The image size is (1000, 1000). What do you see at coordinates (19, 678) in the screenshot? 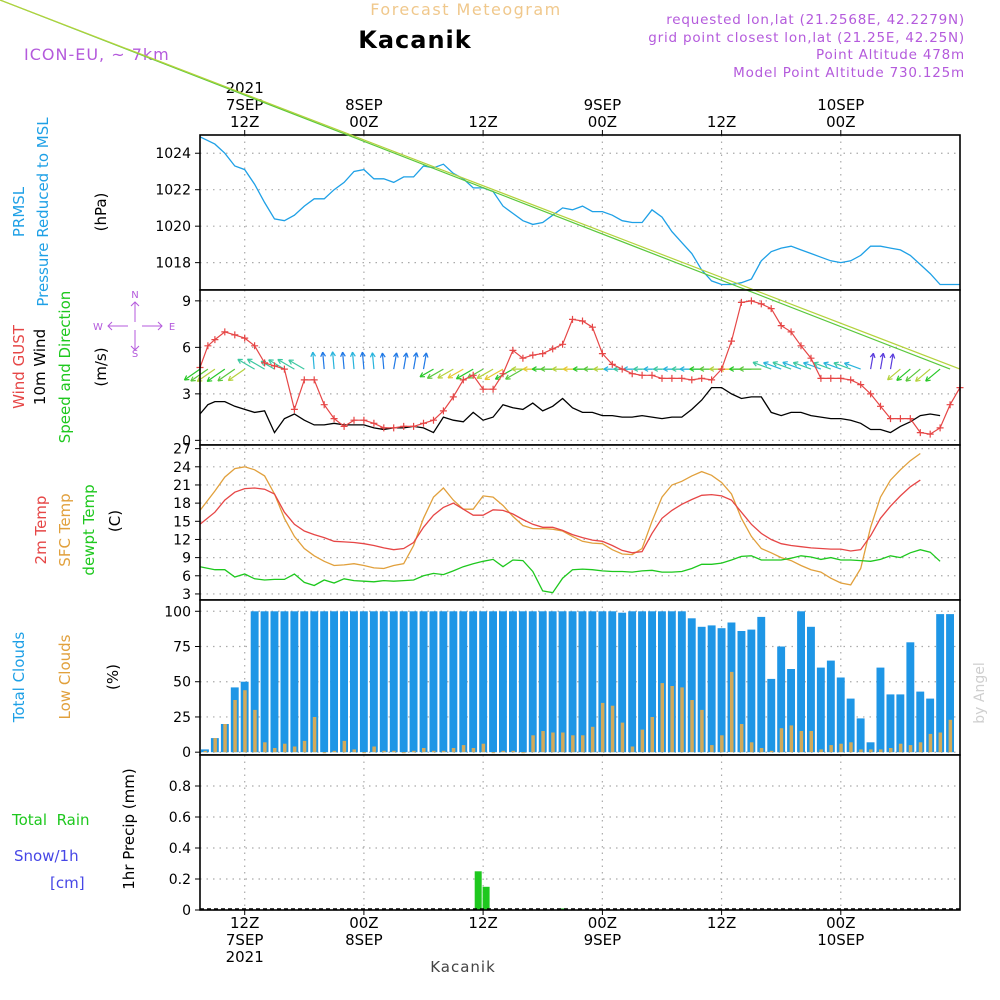
I see `total-clouds-label: Total Clouds` at bounding box center [19, 678].